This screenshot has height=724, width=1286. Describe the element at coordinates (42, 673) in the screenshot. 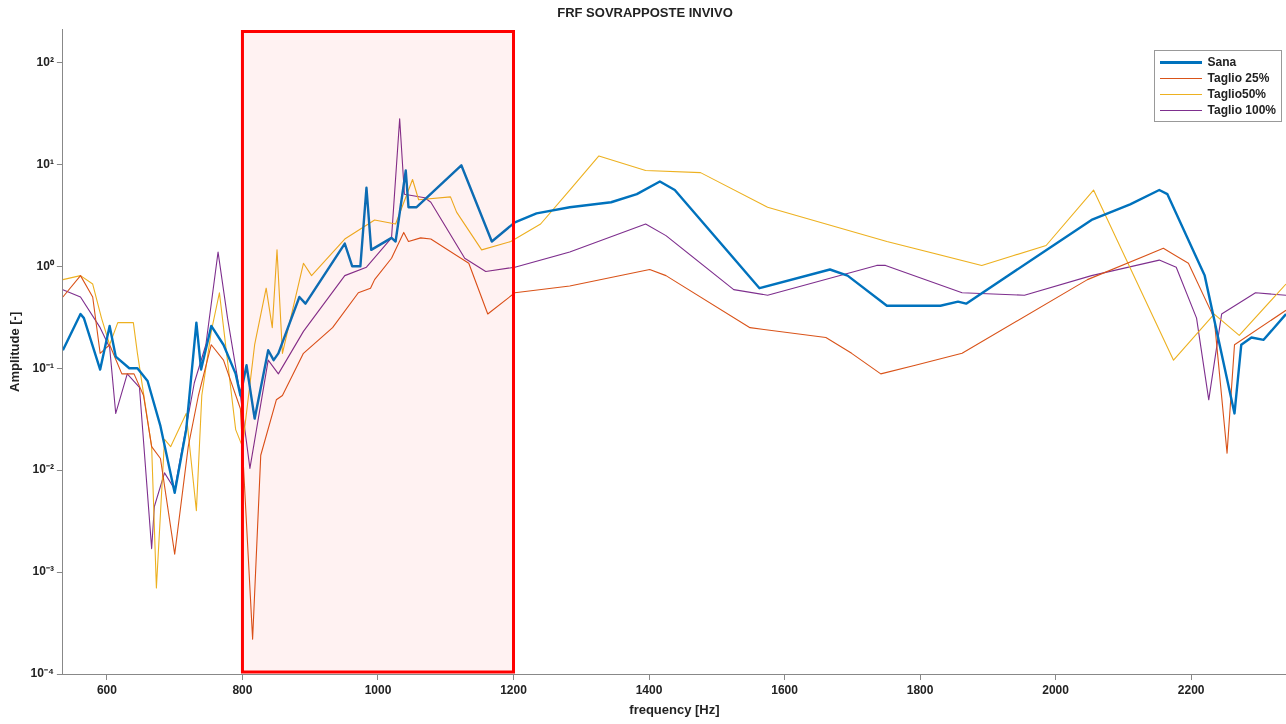

I see `y-tick-label: 10⁻⁴` at that location.